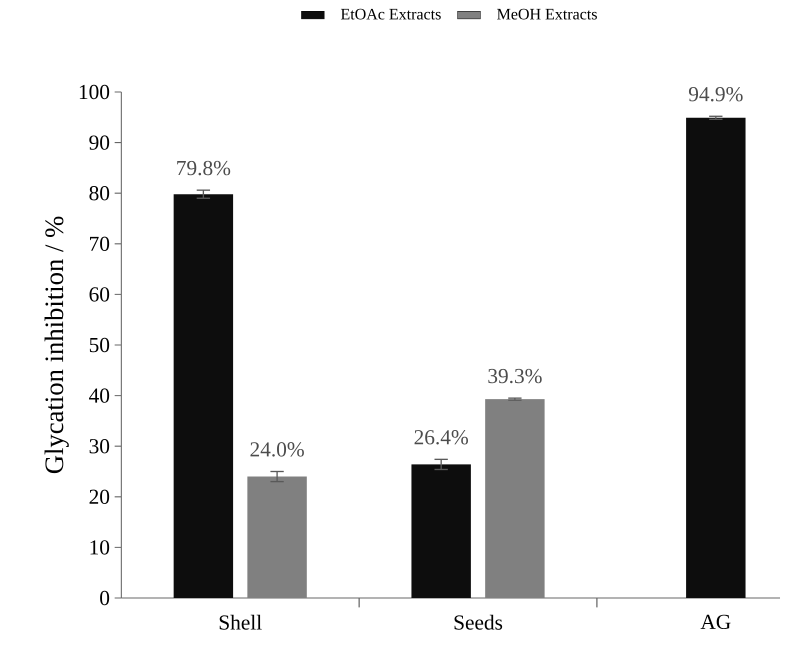 This screenshot has width=787, height=671. What do you see at coordinates (100, 345) in the screenshot?
I see `y-tick-label: 50` at bounding box center [100, 345].